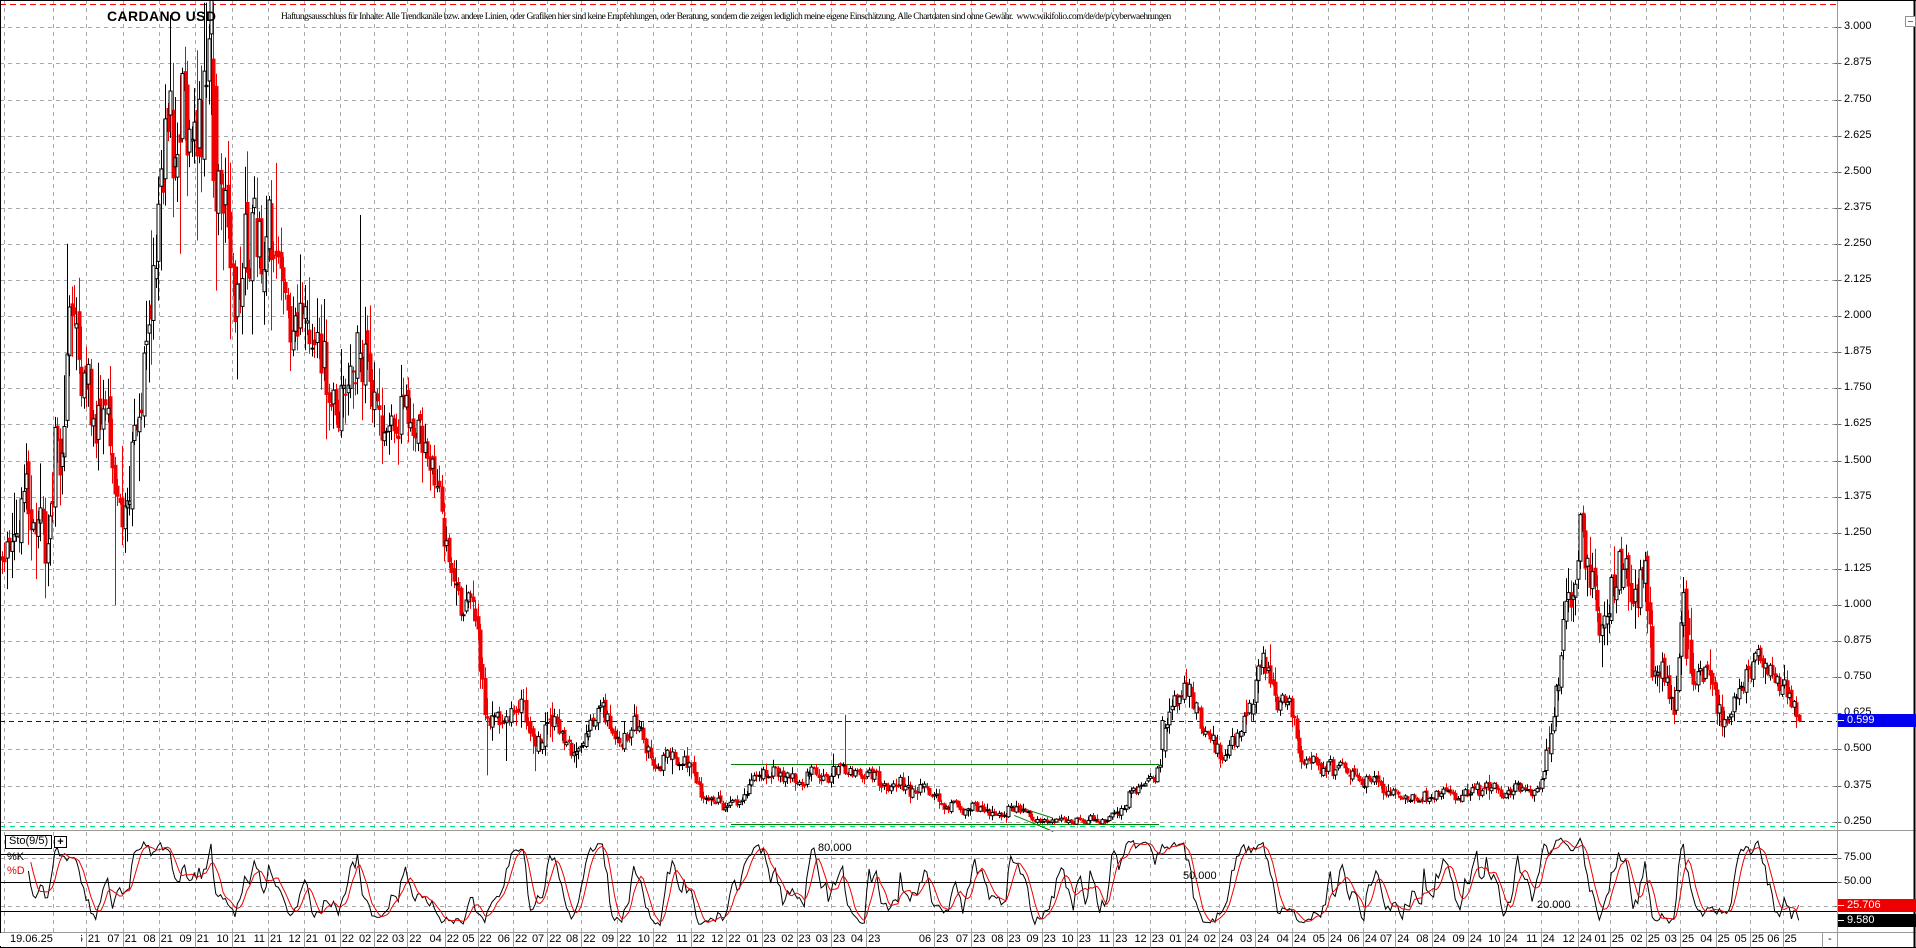 The image size is (1916, 948). What do you see at coordinates (1858, 748) in the screenshot?
I see `price-tick-label: 0.500` at bounding box center [1858, 748].